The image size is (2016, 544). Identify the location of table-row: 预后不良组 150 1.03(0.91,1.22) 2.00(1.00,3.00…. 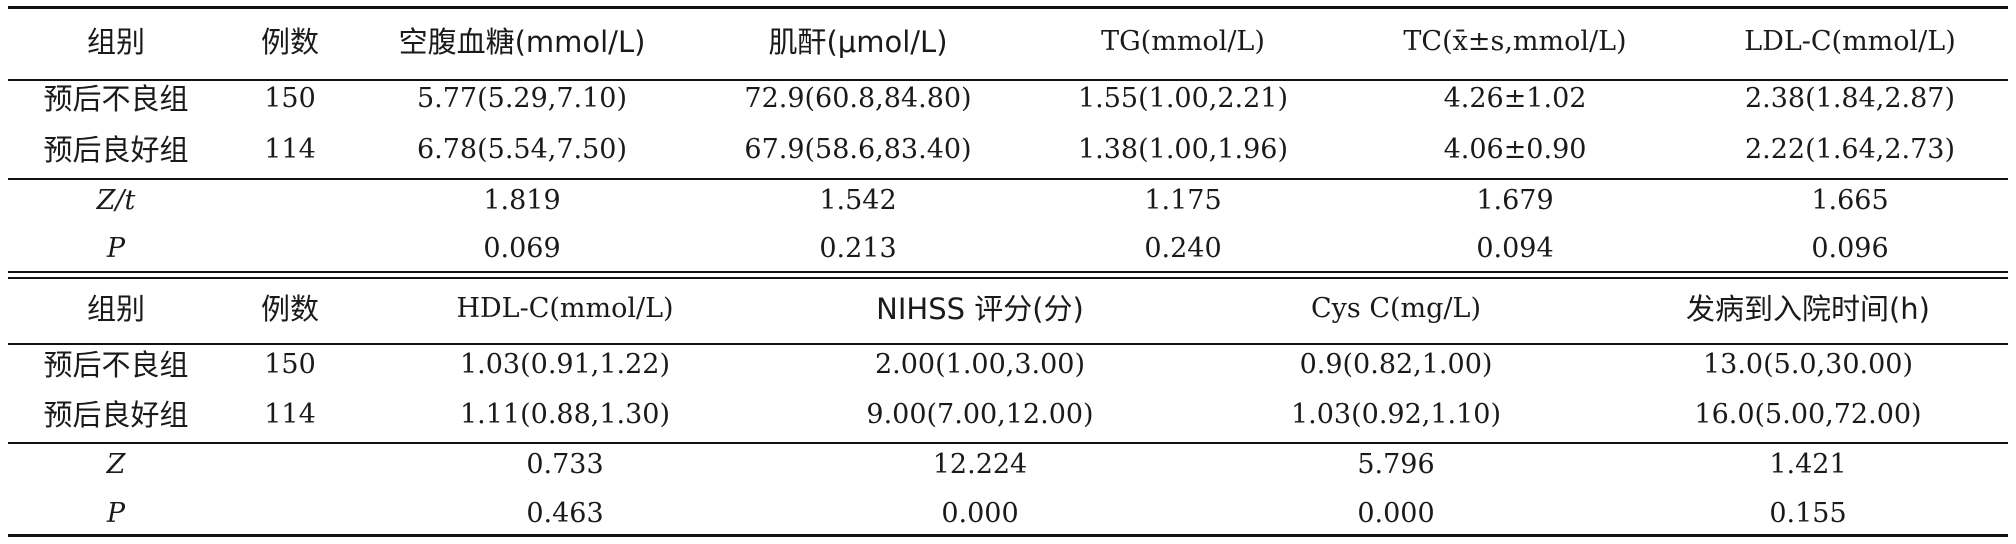
(1008, 365).